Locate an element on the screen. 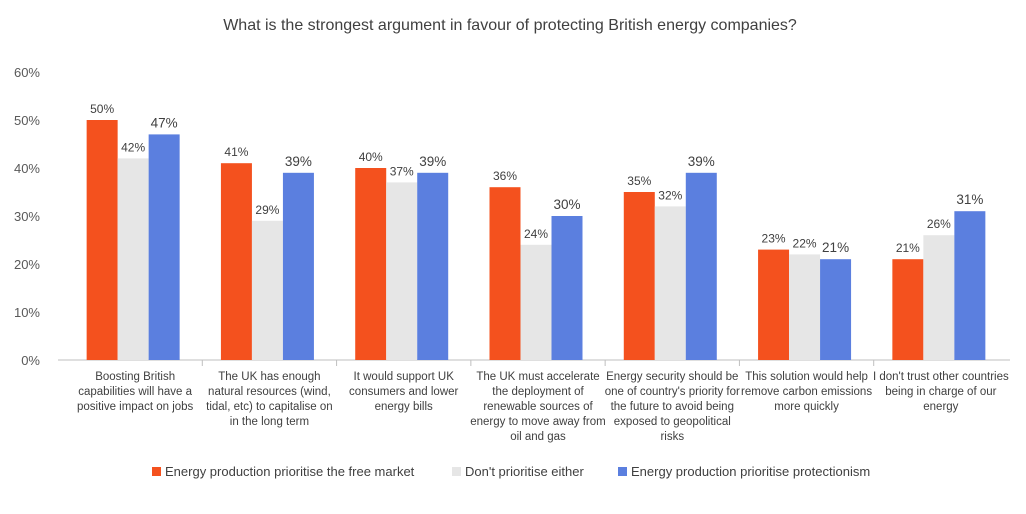 Image resolution: width=1026 pixels, height=514 pixels. category-label: renewable sources of is located at coordinates (538, 407).